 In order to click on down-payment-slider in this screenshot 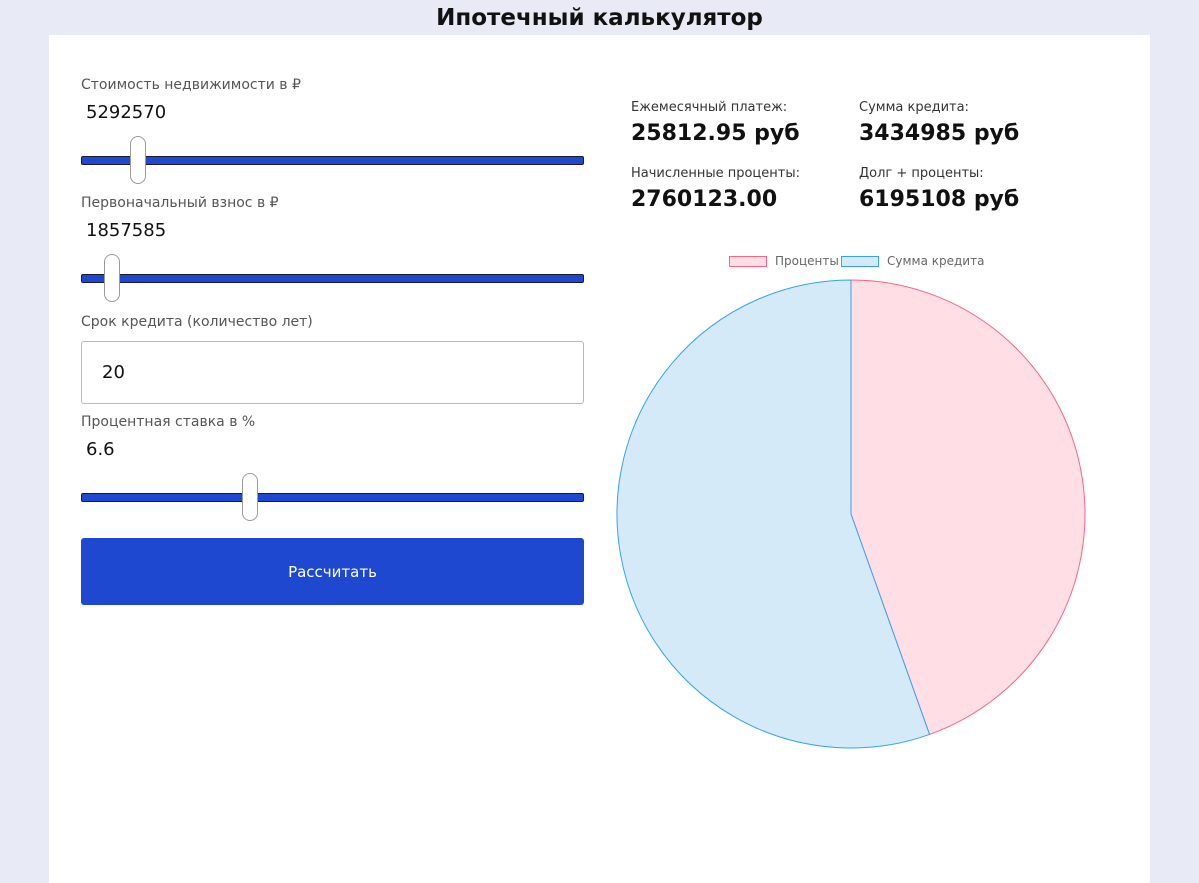, I will do `click(332, 279)`.